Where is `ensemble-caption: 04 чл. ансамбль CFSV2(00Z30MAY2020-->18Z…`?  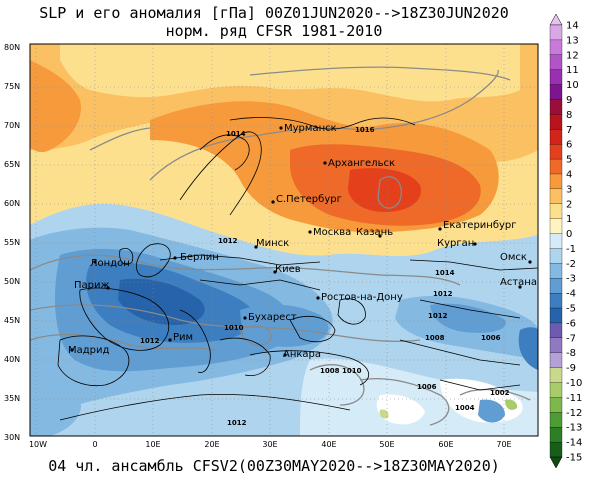 ensemble-caption: 04 чл. ансамбль CFSV2(00Z30MAY2020-->18Z… is located at coordinates (274, 466).